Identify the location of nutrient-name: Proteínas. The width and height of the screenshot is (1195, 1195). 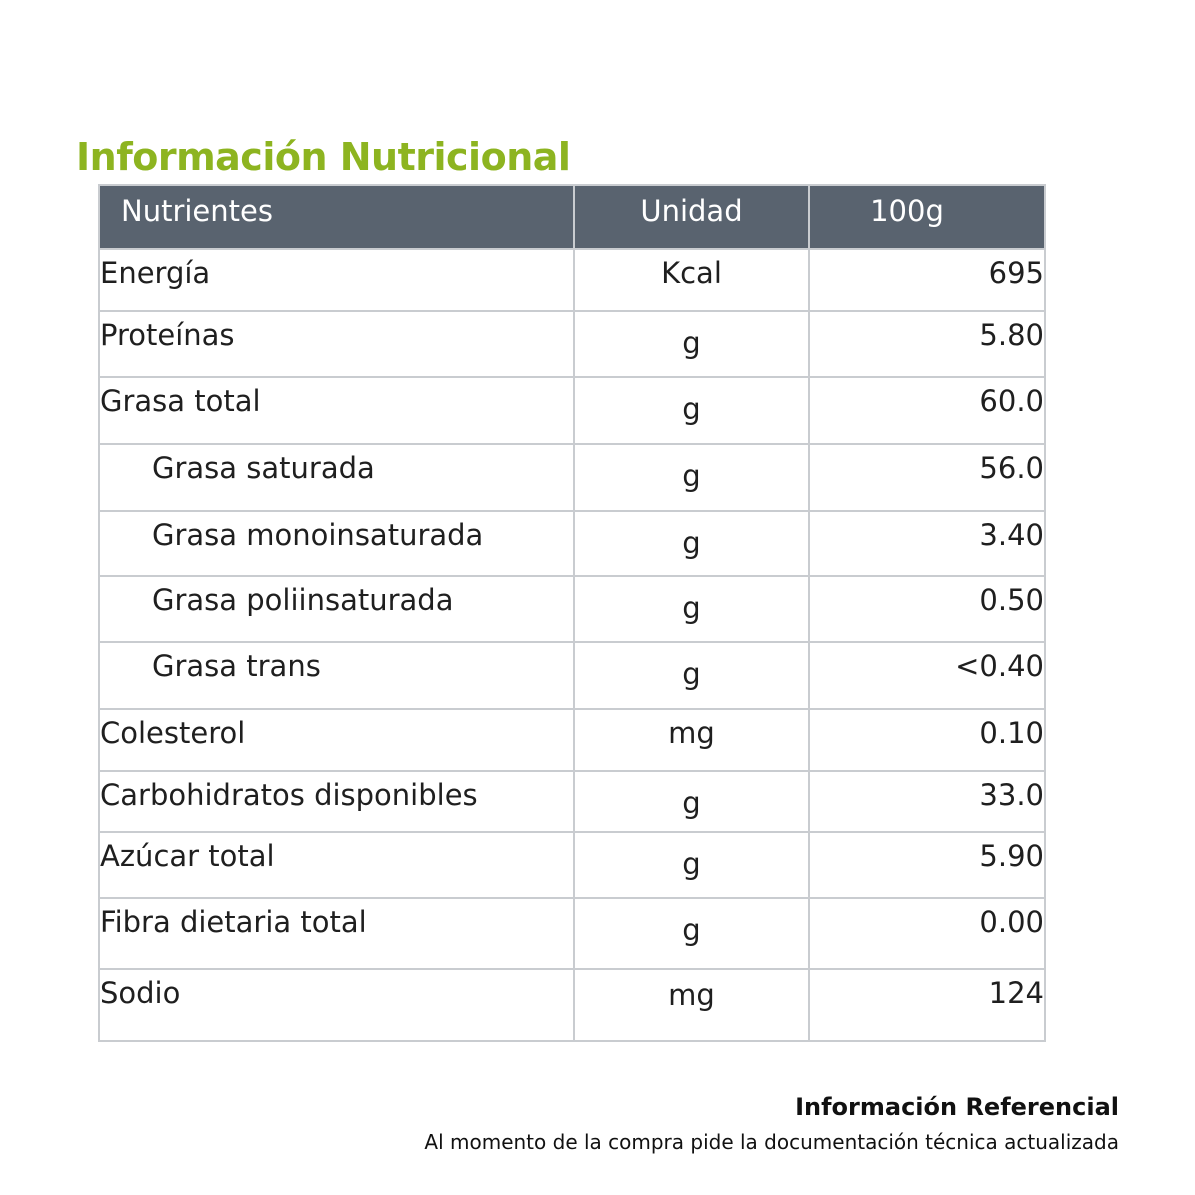
(336, 344).